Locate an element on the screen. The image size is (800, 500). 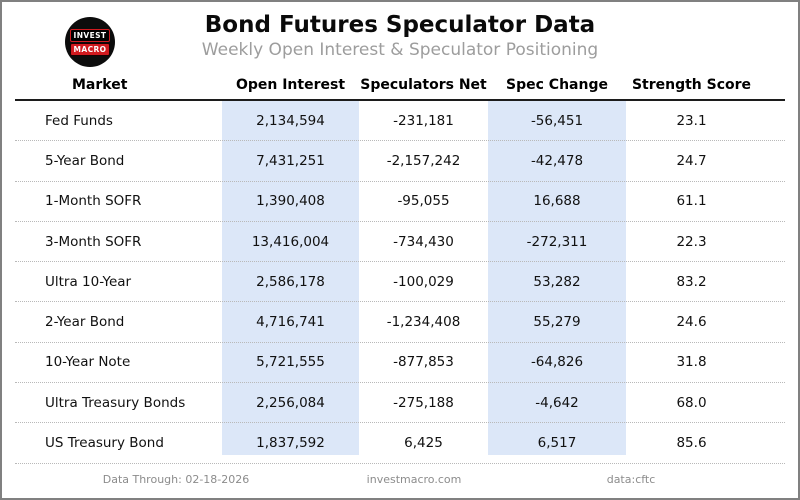
spec-change-cell: 53,282 is located at coordinates (557, 281).